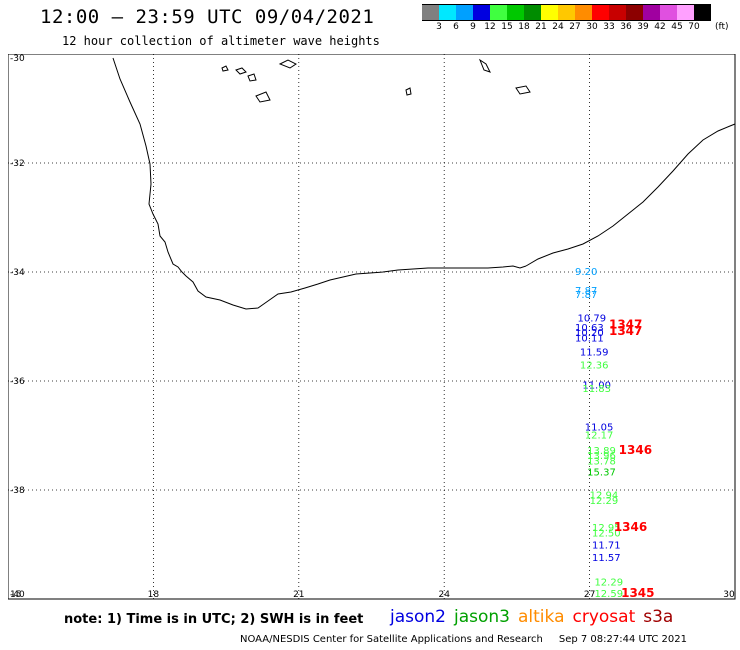 The image size is (740, 650). Describe the element at coordinates (298, 595) in the screenshot. I see `lon-tick-label: 21` at that location.